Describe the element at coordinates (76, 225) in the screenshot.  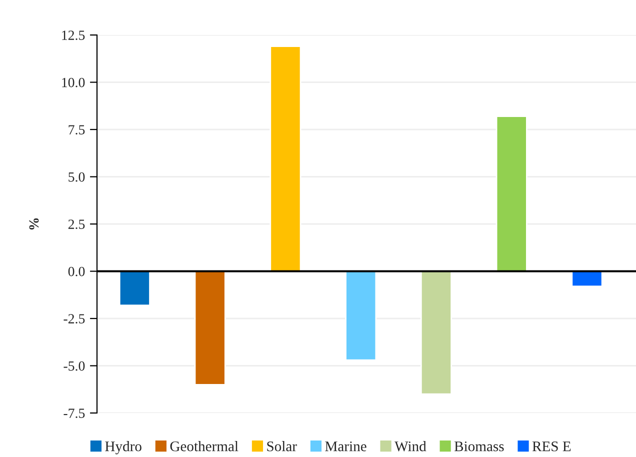
I see `y-tick-label: 2.5` at that location.